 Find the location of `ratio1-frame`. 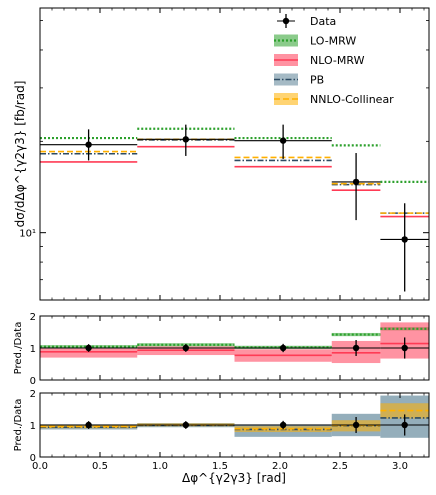

ratio1-frame is located at coordinates (234, 348).